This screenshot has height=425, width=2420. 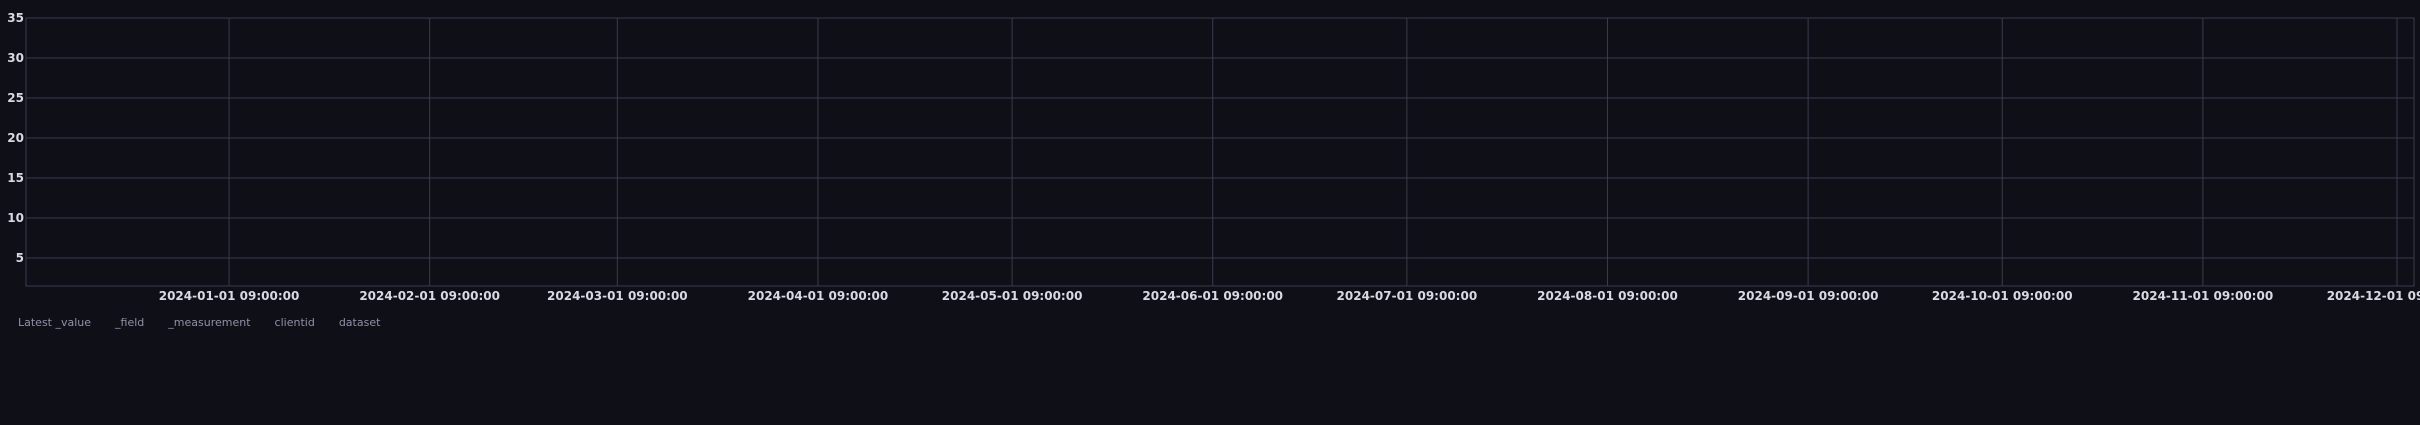 I want to click on y-axis-ticks: 5 10 15 20 25 30 35, so click(x=15, y=138).